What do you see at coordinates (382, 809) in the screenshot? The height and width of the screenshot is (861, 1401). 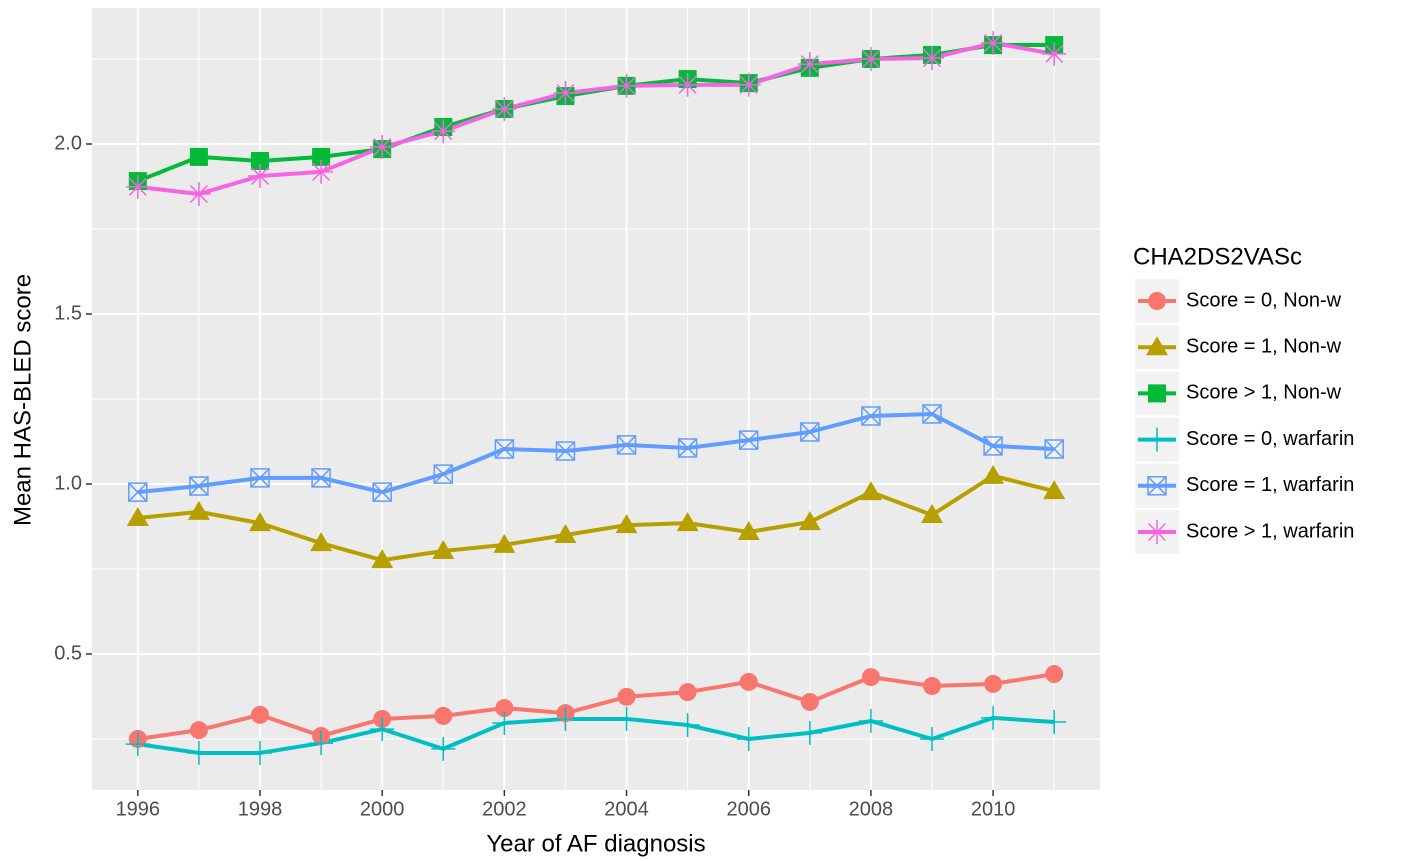 I see `x-tick-label: 2000` at bounding box center [382, 809].